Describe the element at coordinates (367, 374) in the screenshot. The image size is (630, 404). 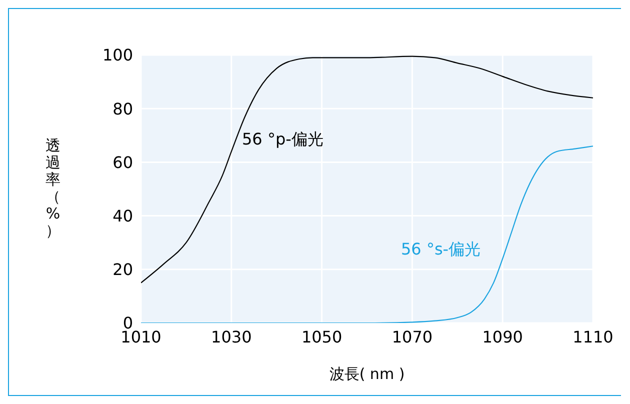
I see `x-axis-title: 波長( nm )` at that location.